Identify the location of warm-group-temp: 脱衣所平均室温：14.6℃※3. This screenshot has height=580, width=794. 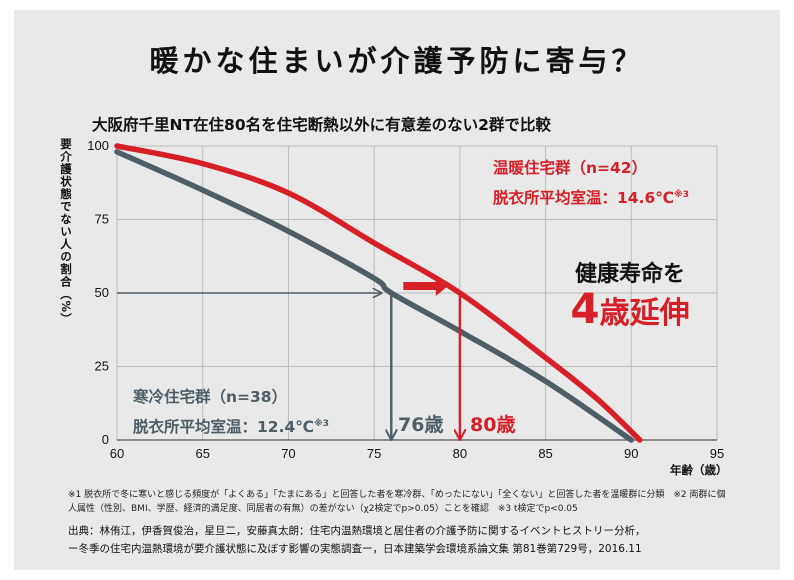
(591, 198).